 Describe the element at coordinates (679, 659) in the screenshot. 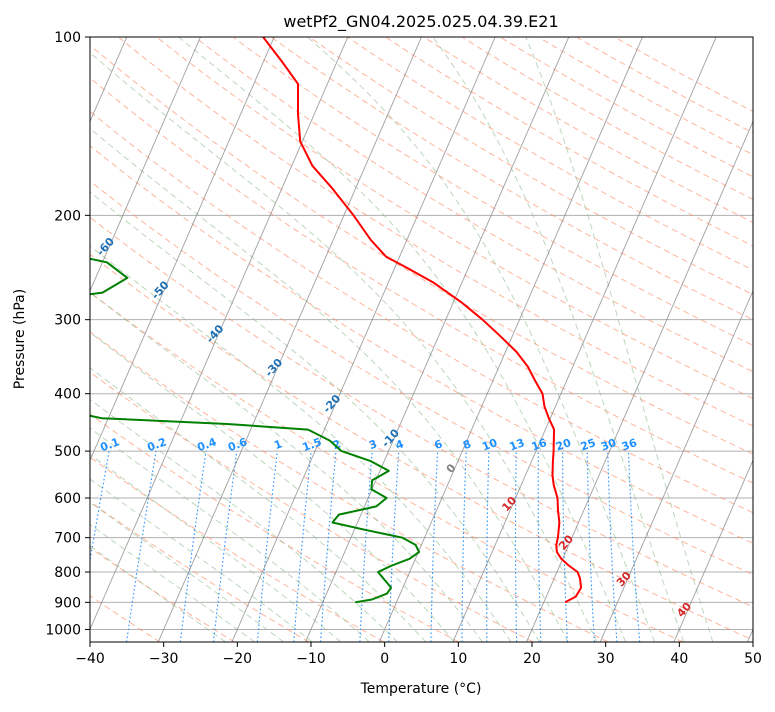

I see `x-tick-label: 40` at that location.